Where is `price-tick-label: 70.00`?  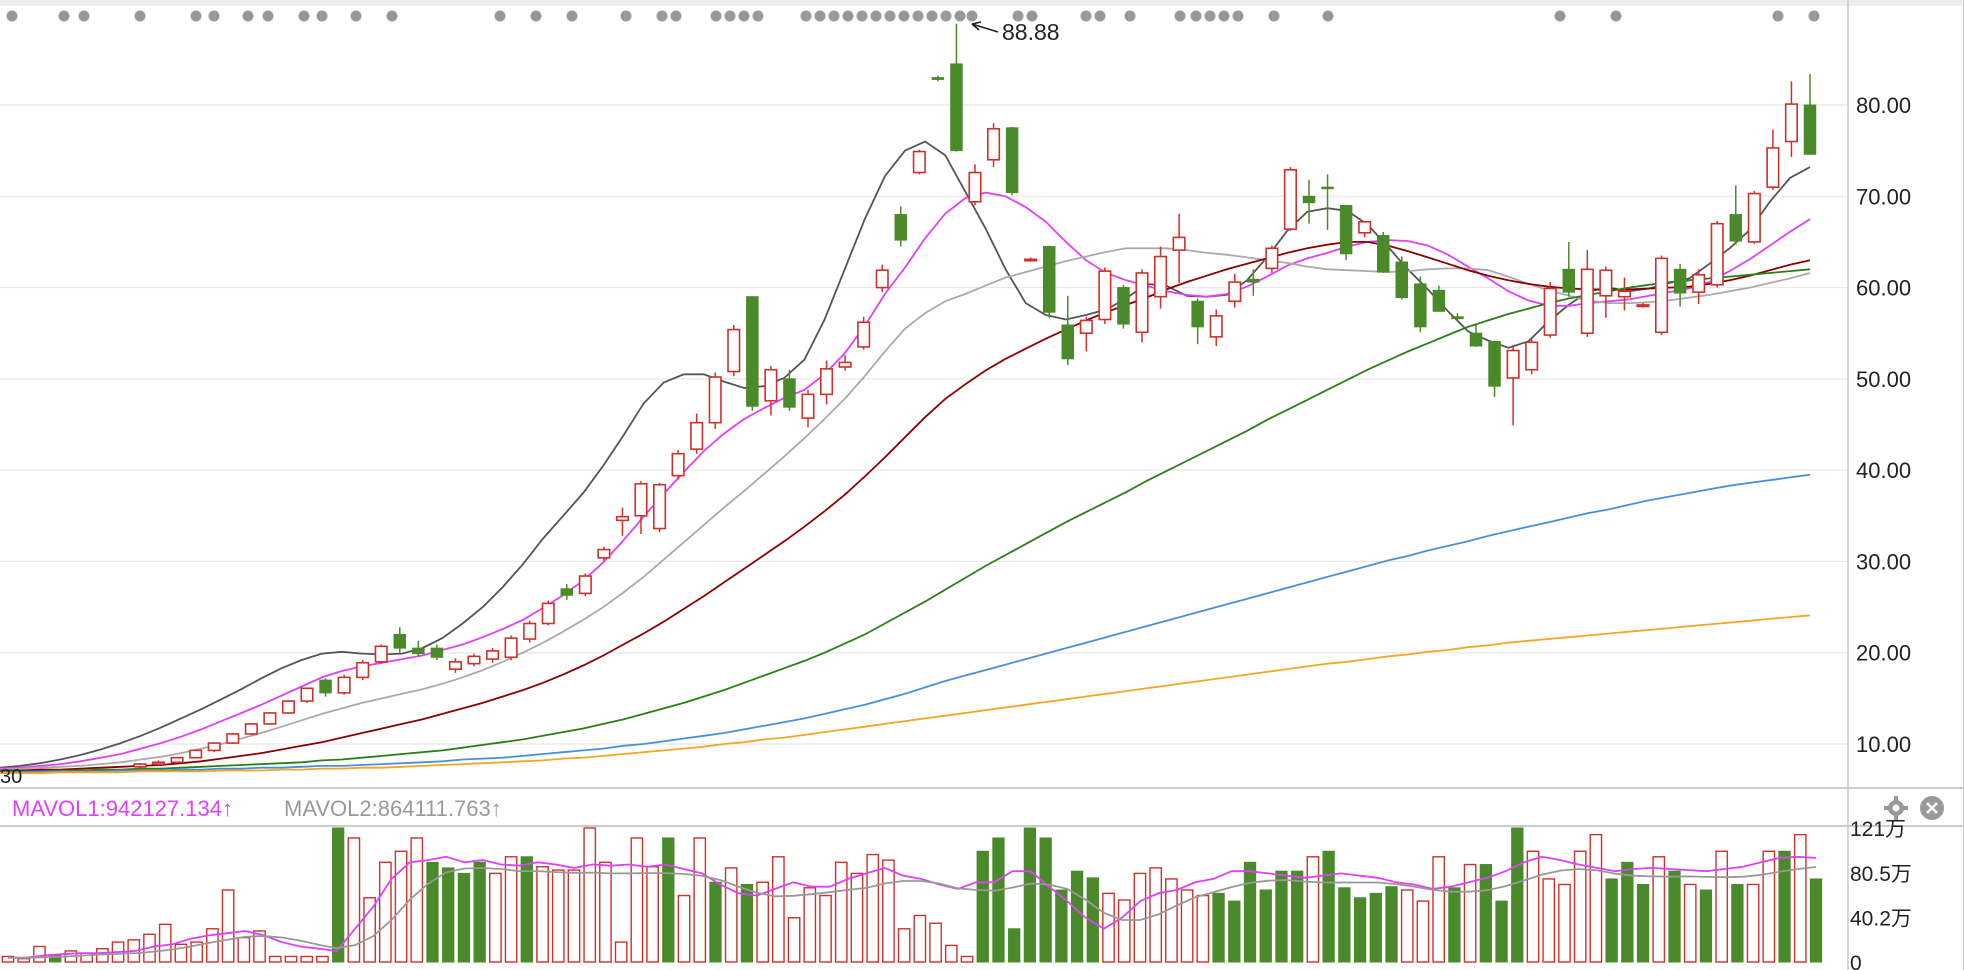
price-tick-label: 70.00 is located at coordinates (1883, 196).